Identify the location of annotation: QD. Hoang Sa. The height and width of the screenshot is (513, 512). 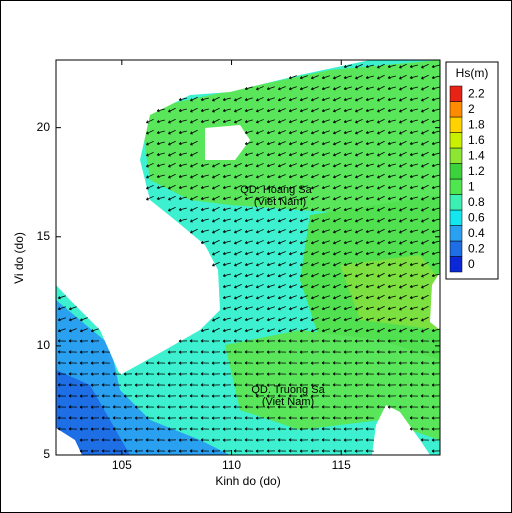
(276, 190).